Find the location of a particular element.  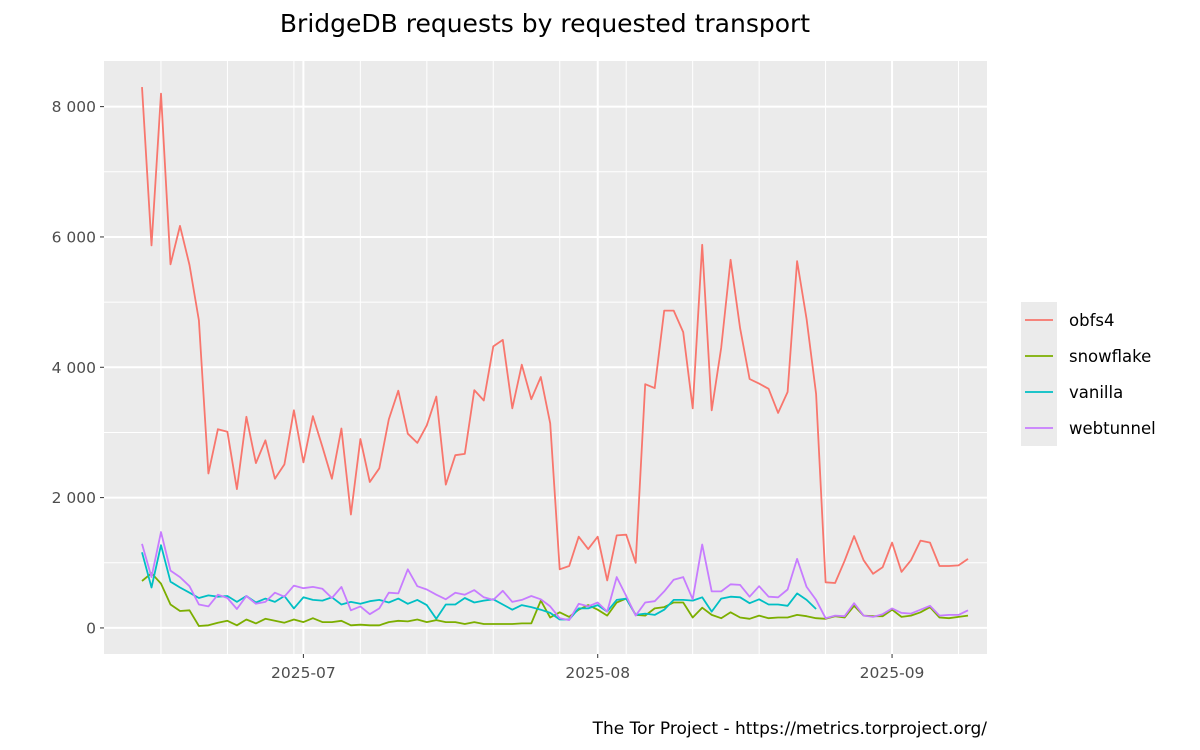

x-tick-label: 2025-09 is located at coordinates (892, 673).